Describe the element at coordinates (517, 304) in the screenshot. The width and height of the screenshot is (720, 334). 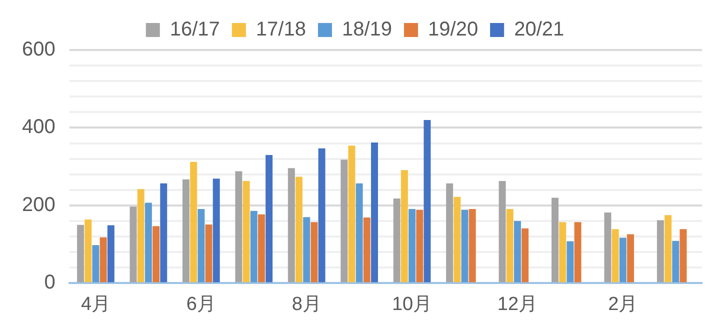
I see `x-tick-label: 12月` at that location.